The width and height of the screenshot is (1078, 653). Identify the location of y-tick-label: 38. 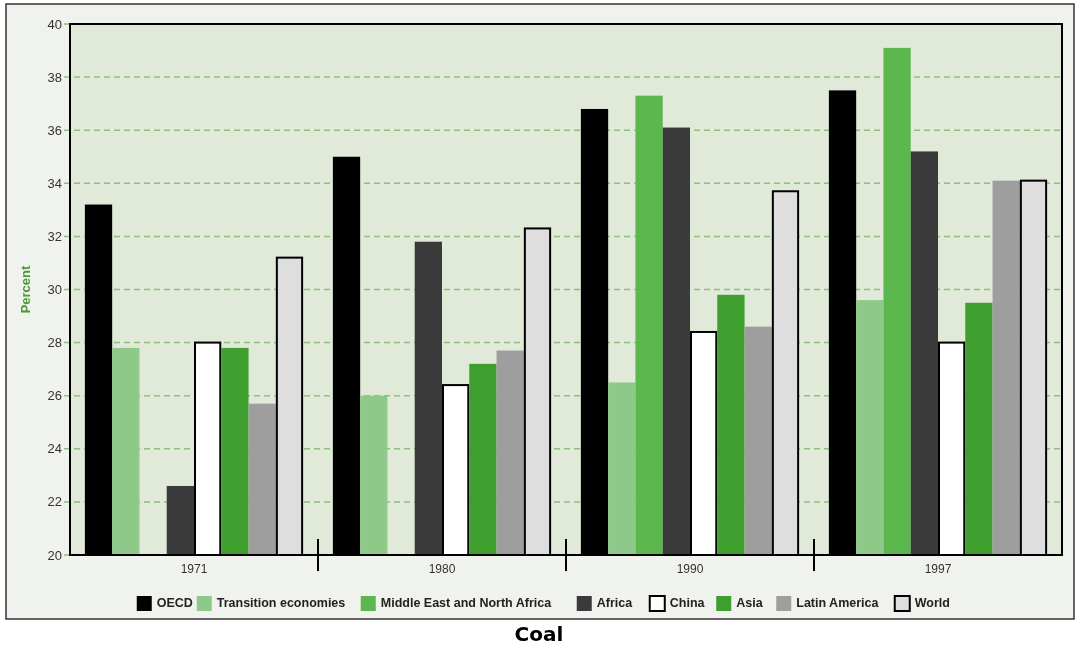
(54, 77).